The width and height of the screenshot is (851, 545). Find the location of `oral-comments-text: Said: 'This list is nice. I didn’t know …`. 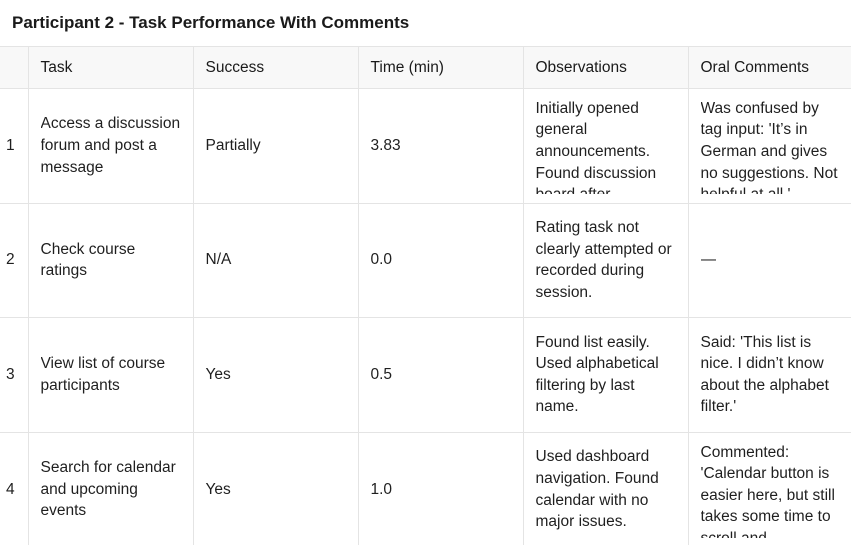

oral-comments-text: Said: 'This list is nice. I didn’t know … is located at coordinates (764, 374).